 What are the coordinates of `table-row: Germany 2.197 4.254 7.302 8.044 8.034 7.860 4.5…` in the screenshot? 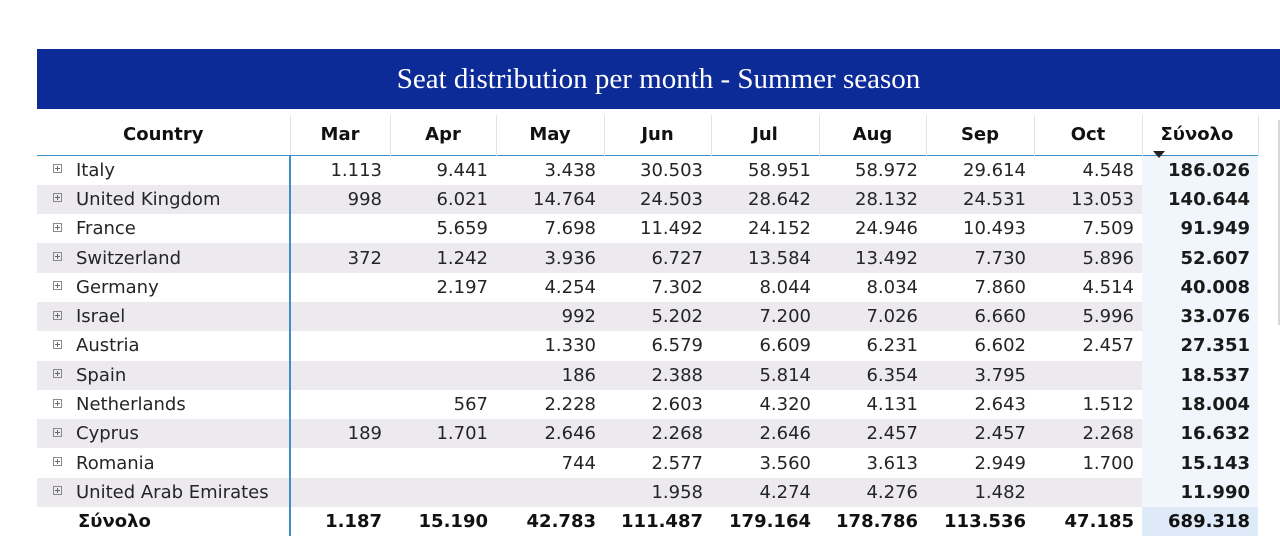 It's located at (647, 287).